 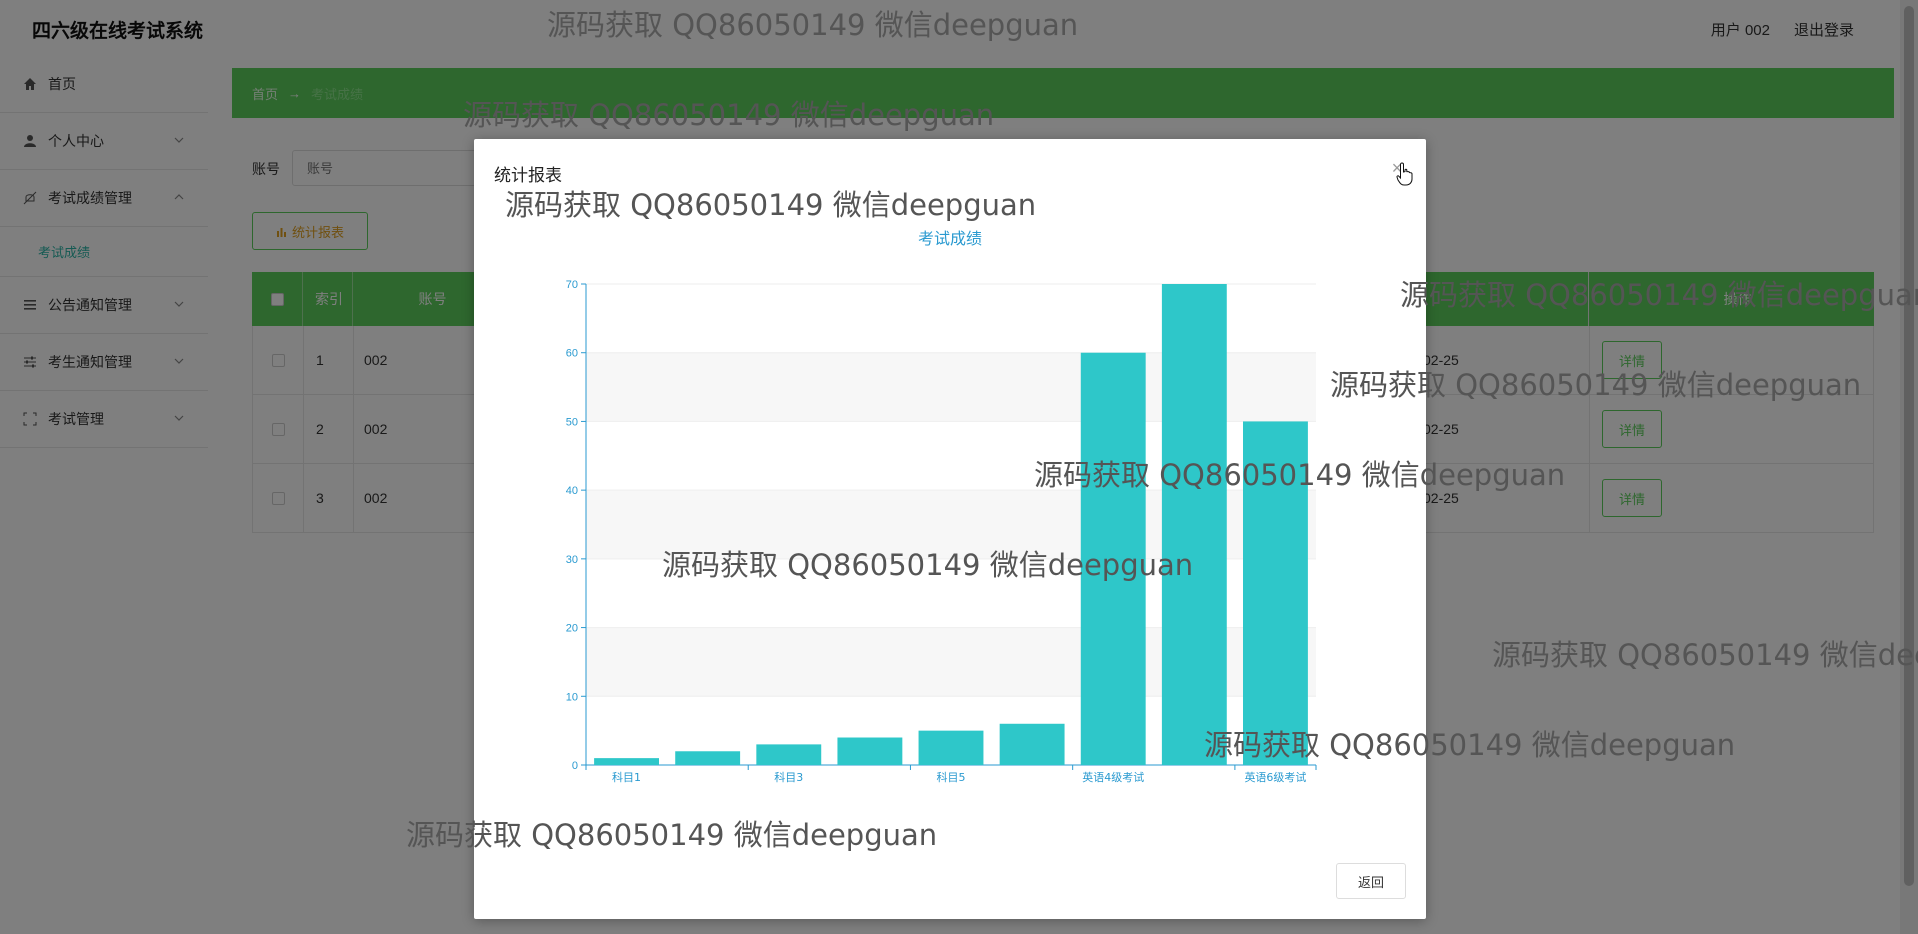 I want to click on y-tick-label: 60, so click(x=572, y=354).